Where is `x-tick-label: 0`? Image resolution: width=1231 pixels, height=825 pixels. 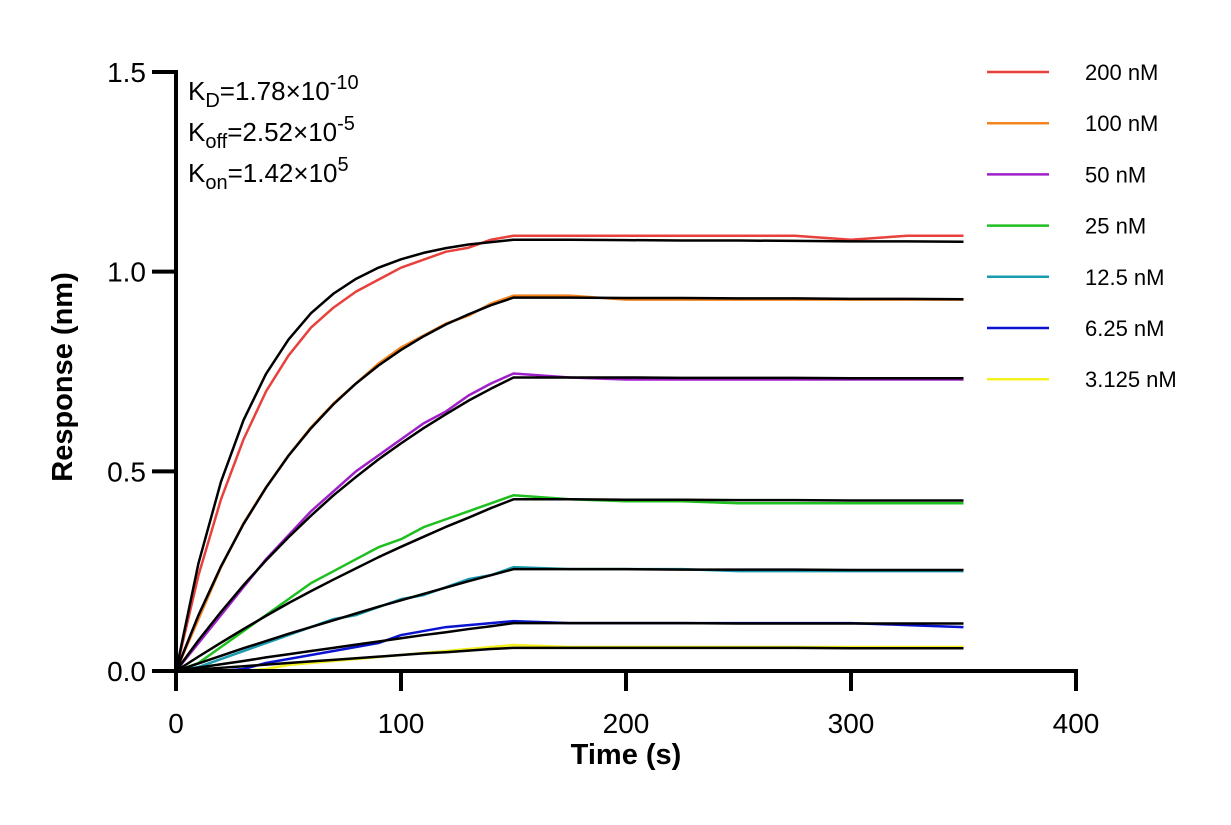 x-tick-label: 0 is located at coordinates (176, 723).